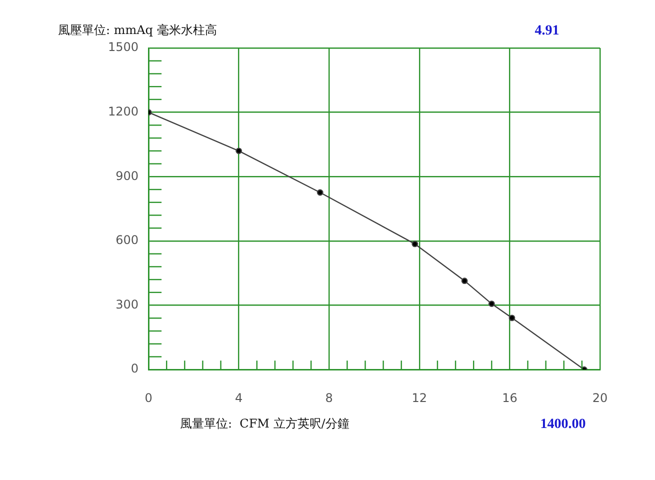  What do you see at coordinates (510, 397) in the screenshot?
I see `x-tick-label: 16` at bounding box center [510, 397].